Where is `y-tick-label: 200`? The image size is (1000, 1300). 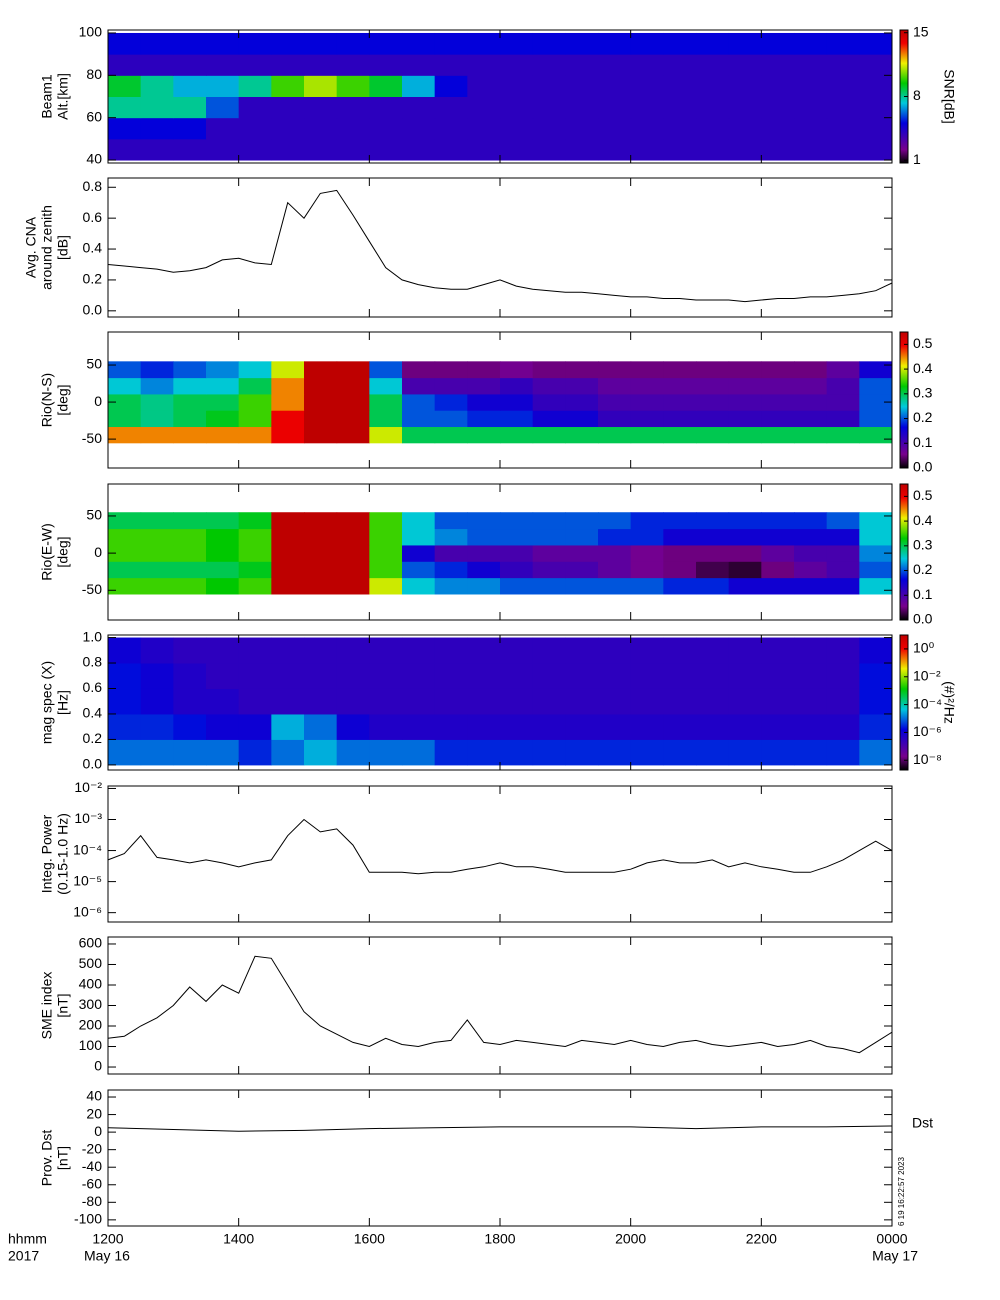
y-tick-label: 200 is located at coordinates (91, 1025).